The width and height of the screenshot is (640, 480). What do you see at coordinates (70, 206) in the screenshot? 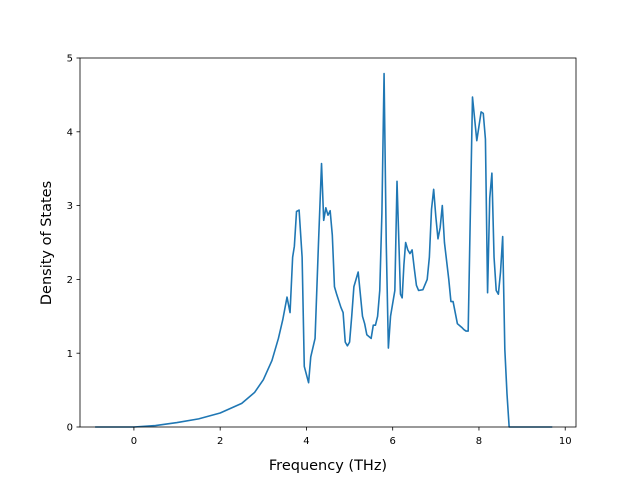
I see `y-tick-label: 3` at bounding box center [70, 206].